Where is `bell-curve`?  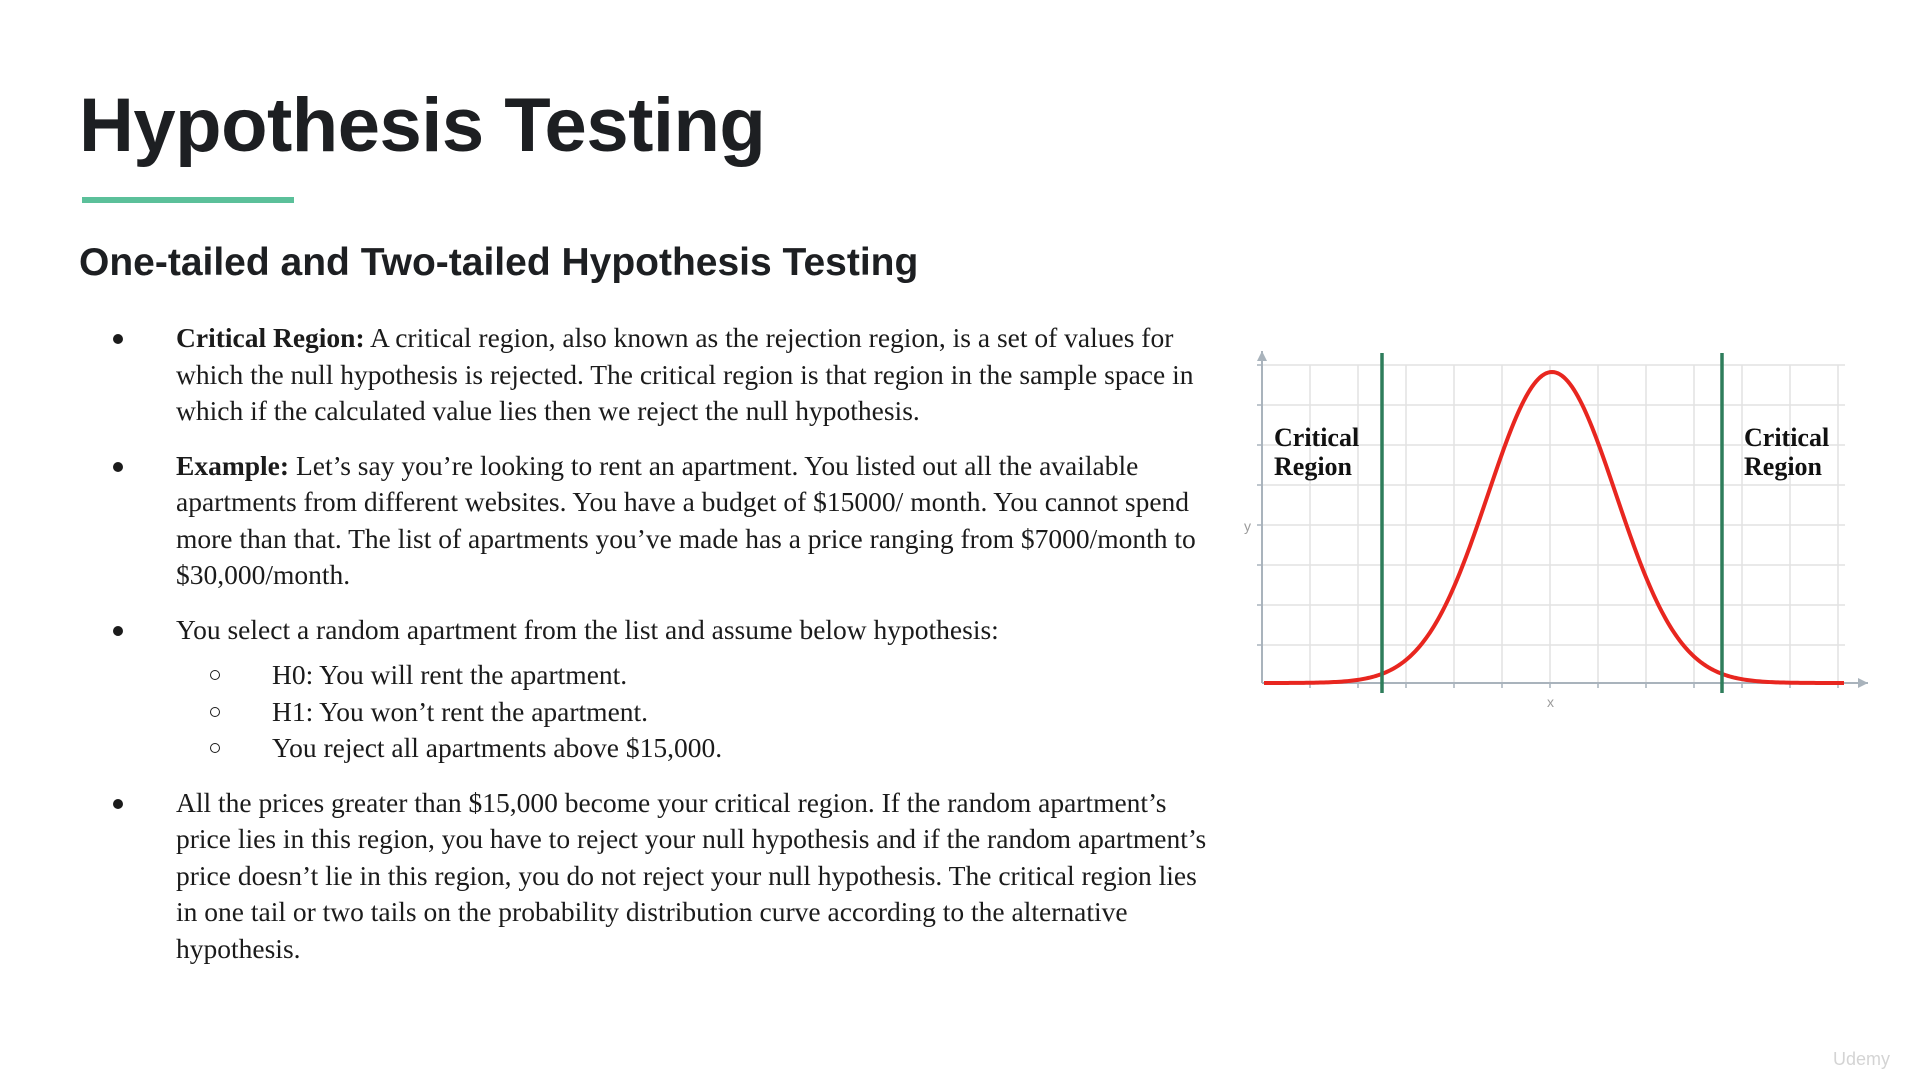 bell-curve is located at coordinates (1554, 527).